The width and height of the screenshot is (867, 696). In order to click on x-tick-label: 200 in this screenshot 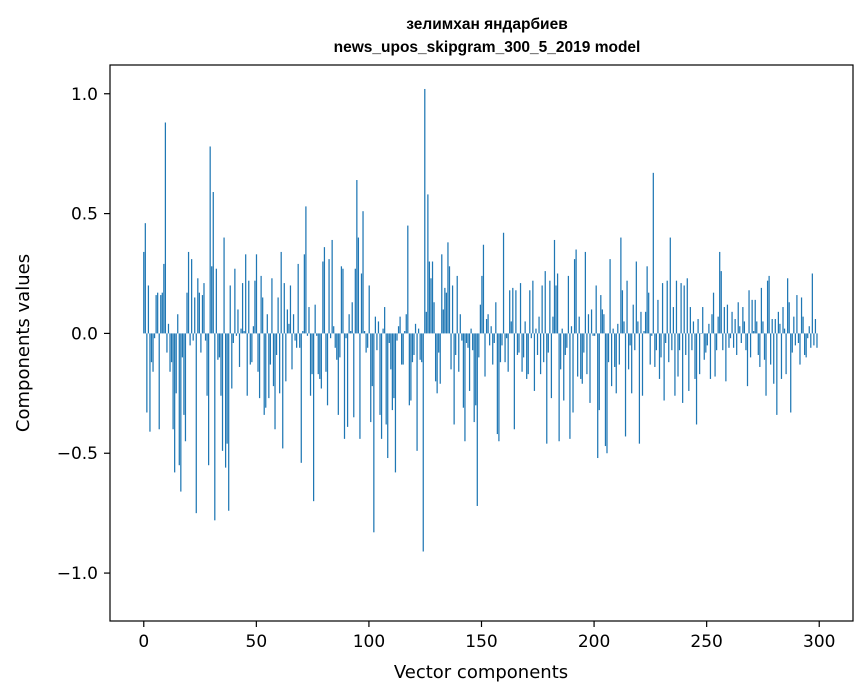, I will do `click(594, 642)`.